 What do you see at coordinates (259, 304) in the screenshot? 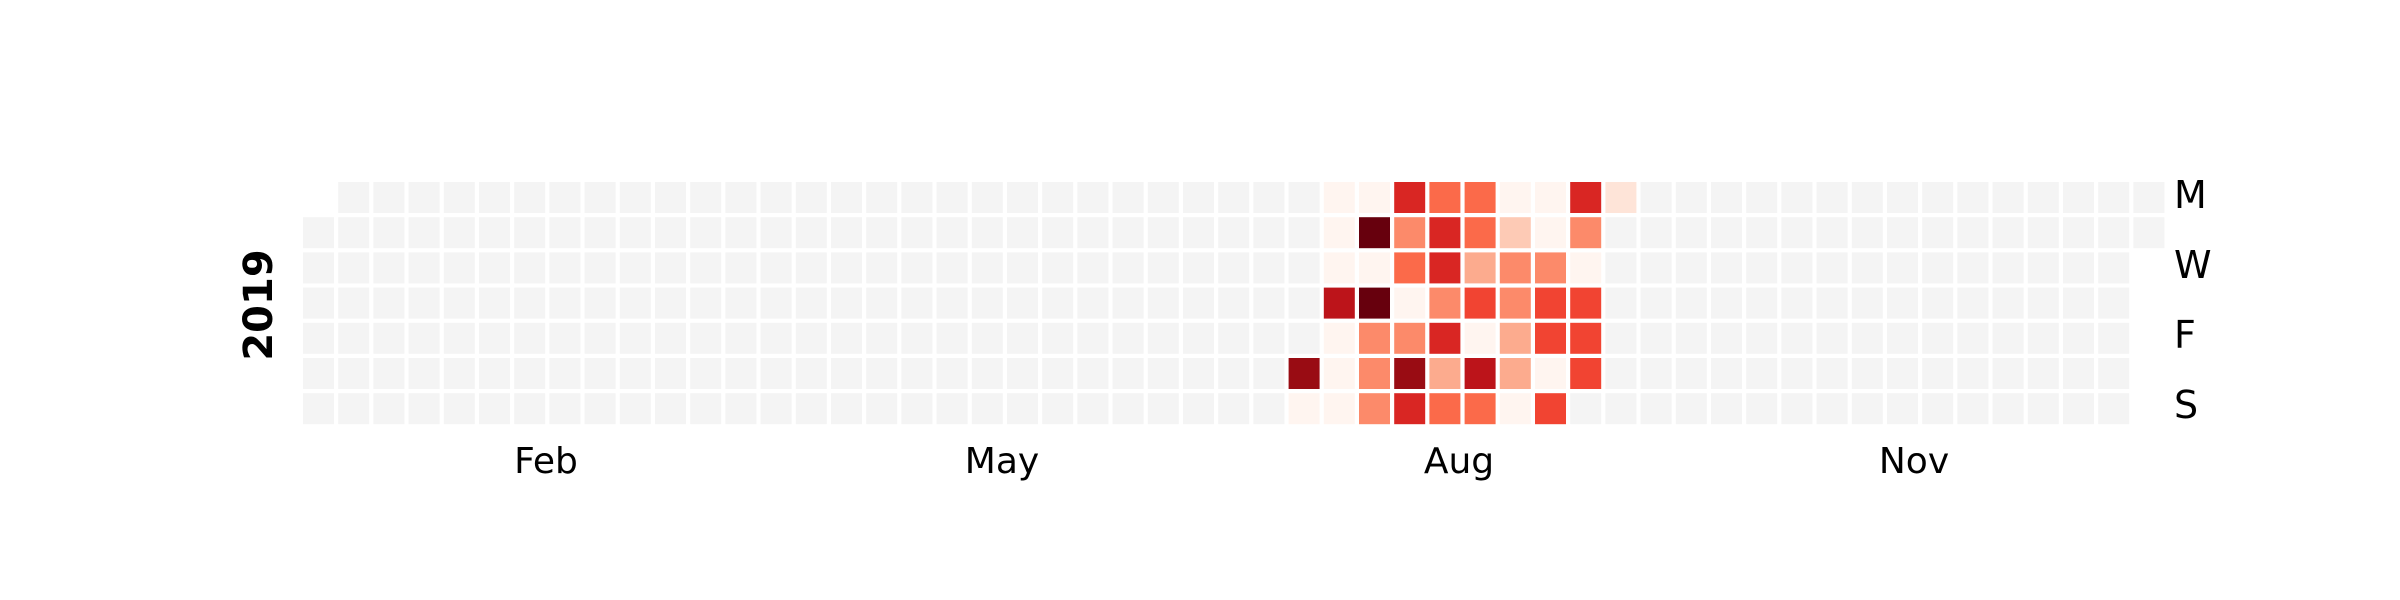
I see `year-label: 2019` at bounding box center [259, 304].